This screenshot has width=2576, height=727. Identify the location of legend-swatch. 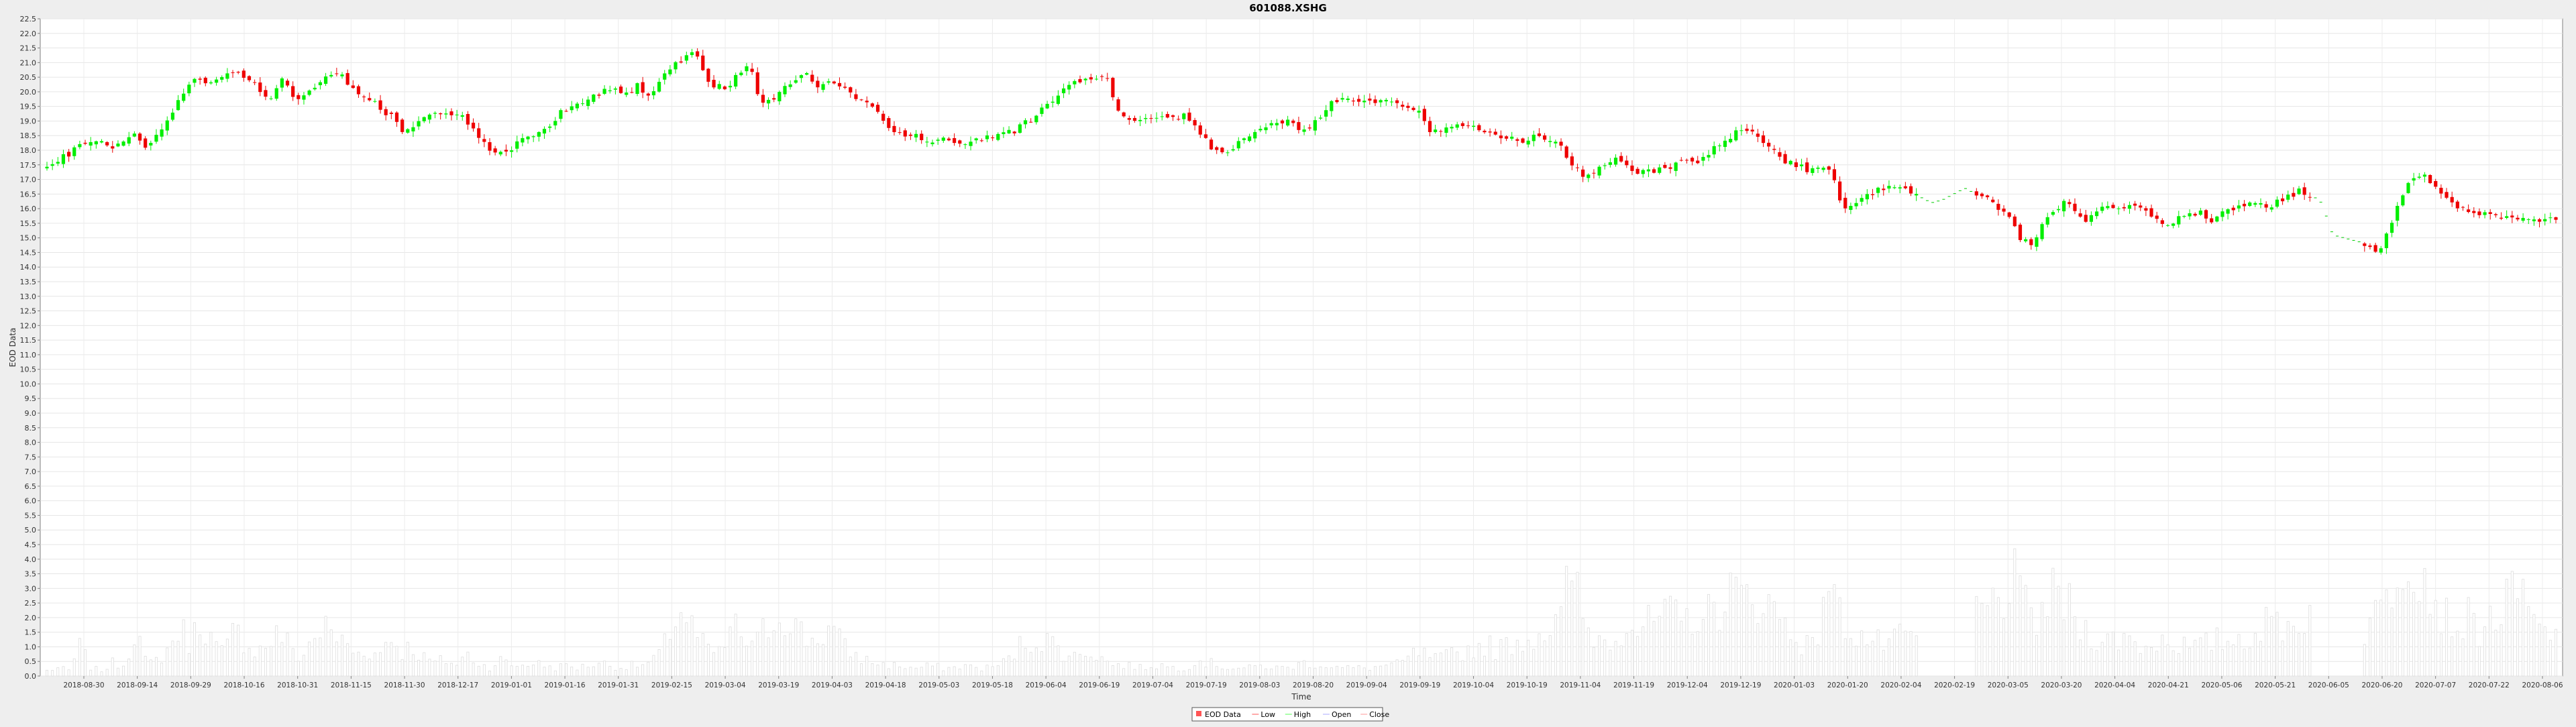
(1198, 713).